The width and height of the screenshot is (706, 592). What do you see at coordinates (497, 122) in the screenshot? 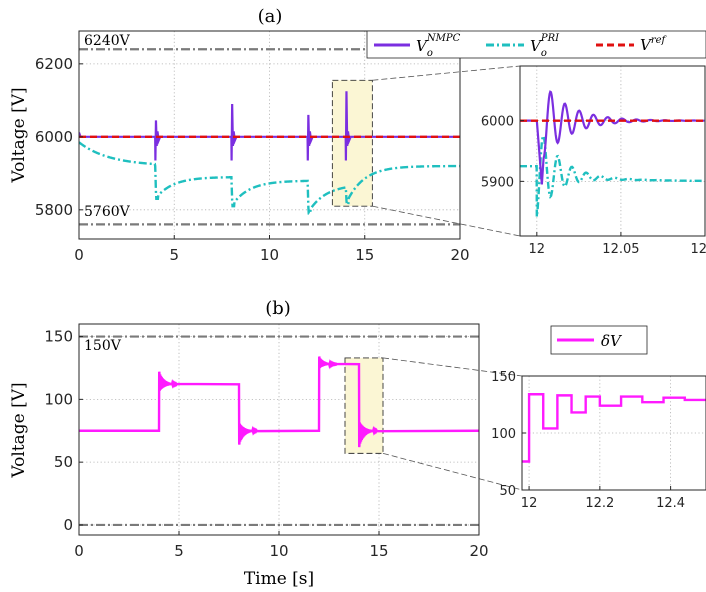
I see `ai-ytick-label: 6000` at bounding box center [497, 122].